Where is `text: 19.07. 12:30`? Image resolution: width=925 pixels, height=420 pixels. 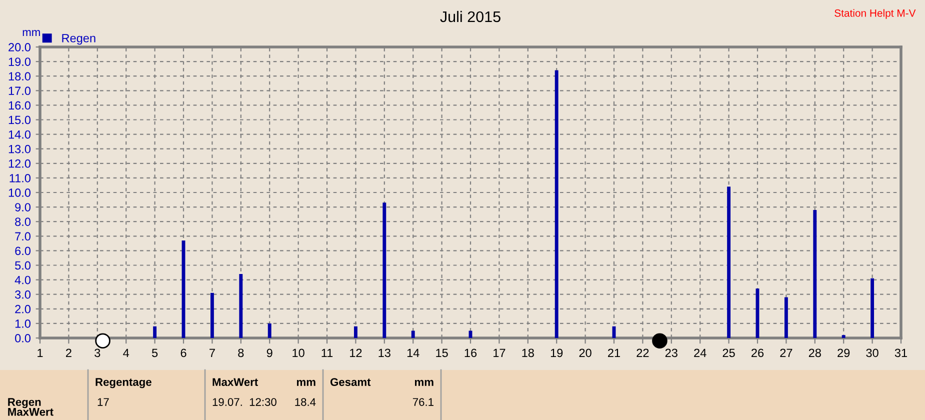 text: 19.07. 12:30 is located at coordinates (244, 402).